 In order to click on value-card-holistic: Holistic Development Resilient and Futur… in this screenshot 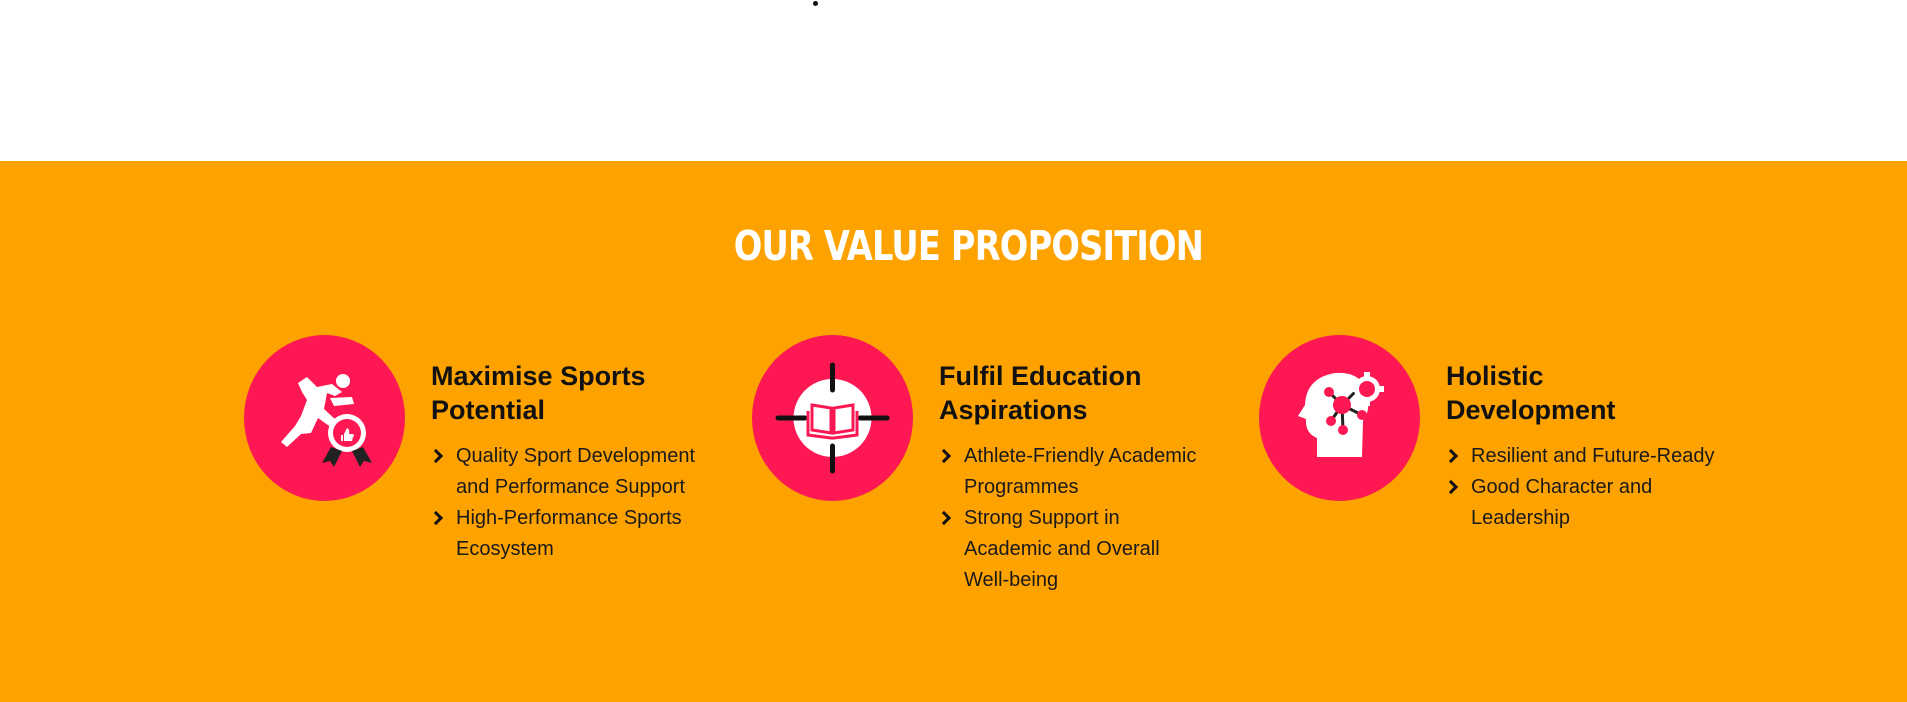, I will do `click(1499, 485)`.